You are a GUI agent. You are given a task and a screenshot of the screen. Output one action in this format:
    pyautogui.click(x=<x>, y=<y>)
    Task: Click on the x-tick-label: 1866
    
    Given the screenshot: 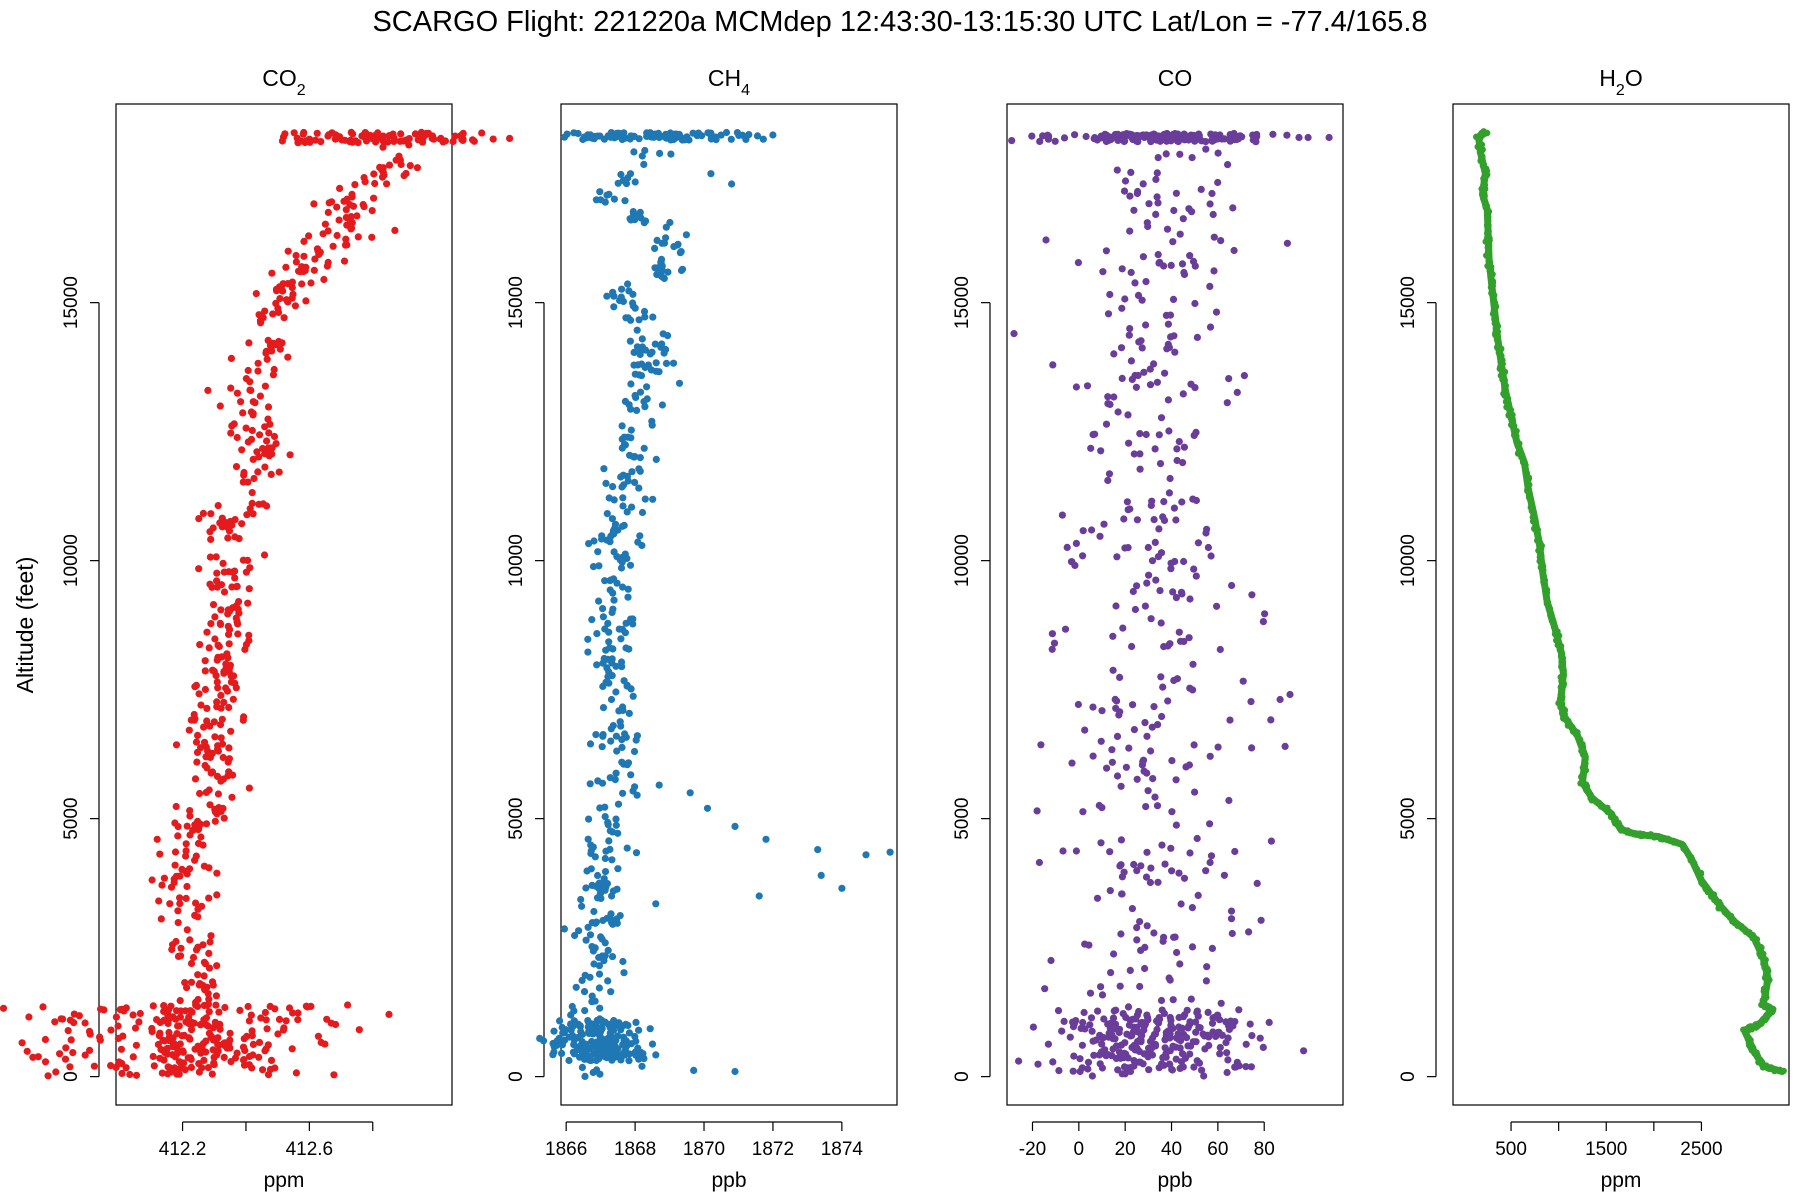 What is the action you would take?
    pyautogui.click(x=566, y=1149)
    